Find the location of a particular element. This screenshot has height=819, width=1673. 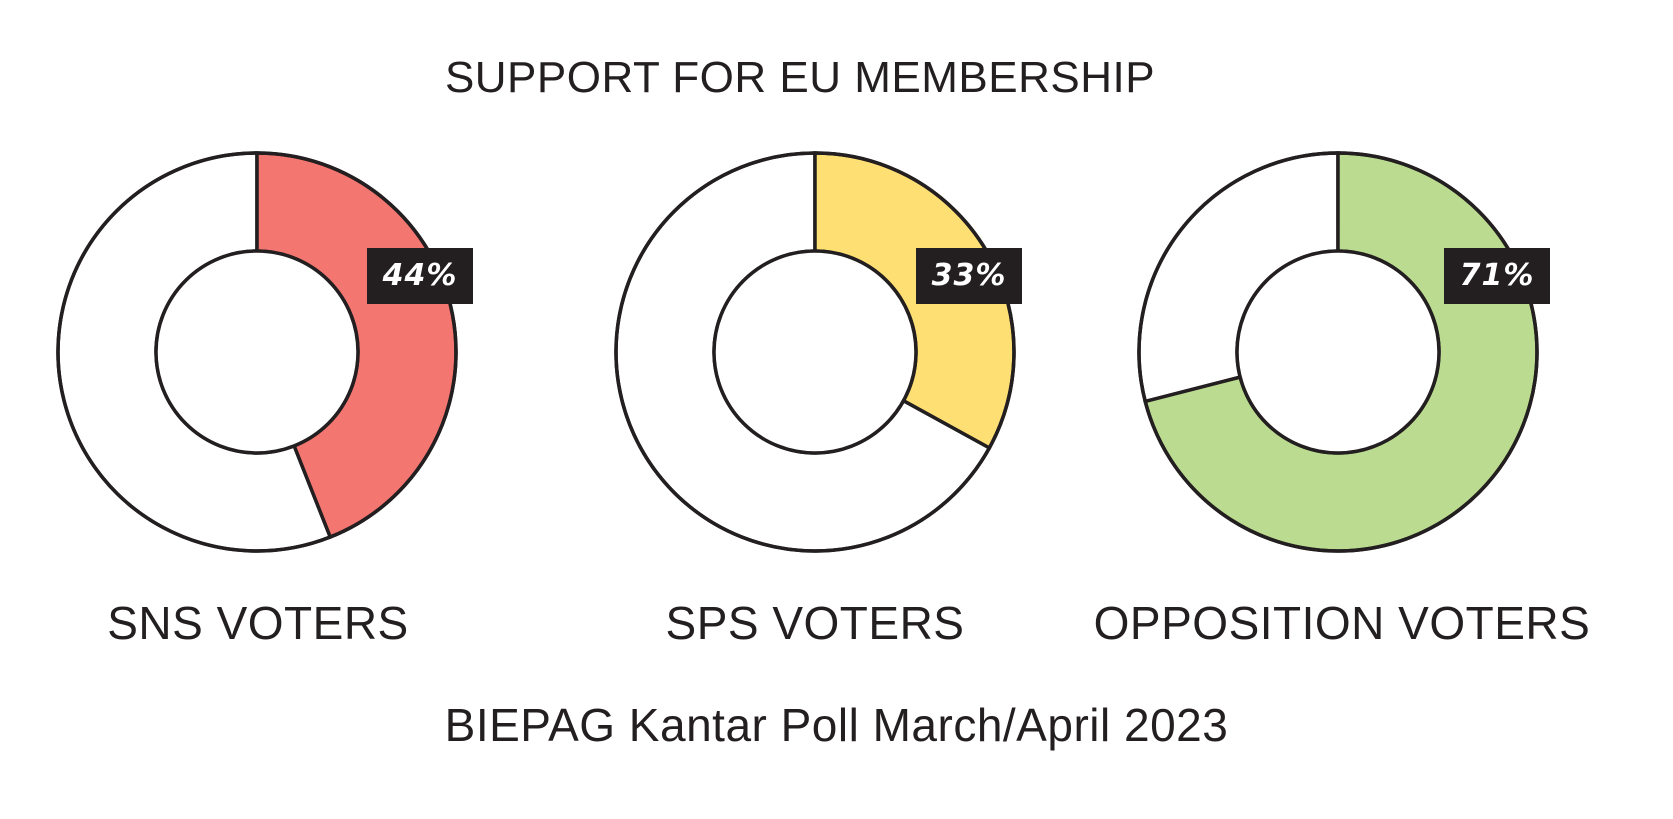

value-badge-opposition: 71% is located at coordinates (1497, 276).